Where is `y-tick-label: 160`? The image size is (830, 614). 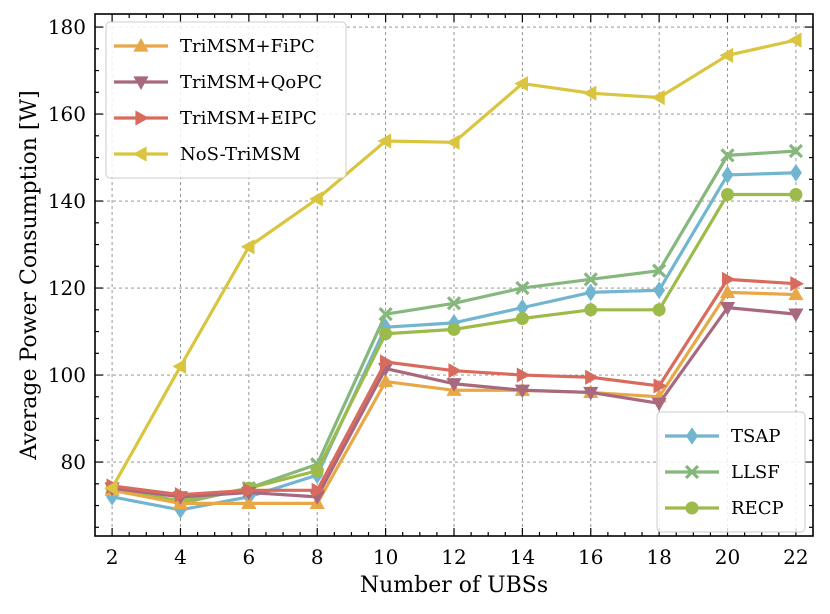
y-tick-label: 160 is located at coordinates (67, 114).